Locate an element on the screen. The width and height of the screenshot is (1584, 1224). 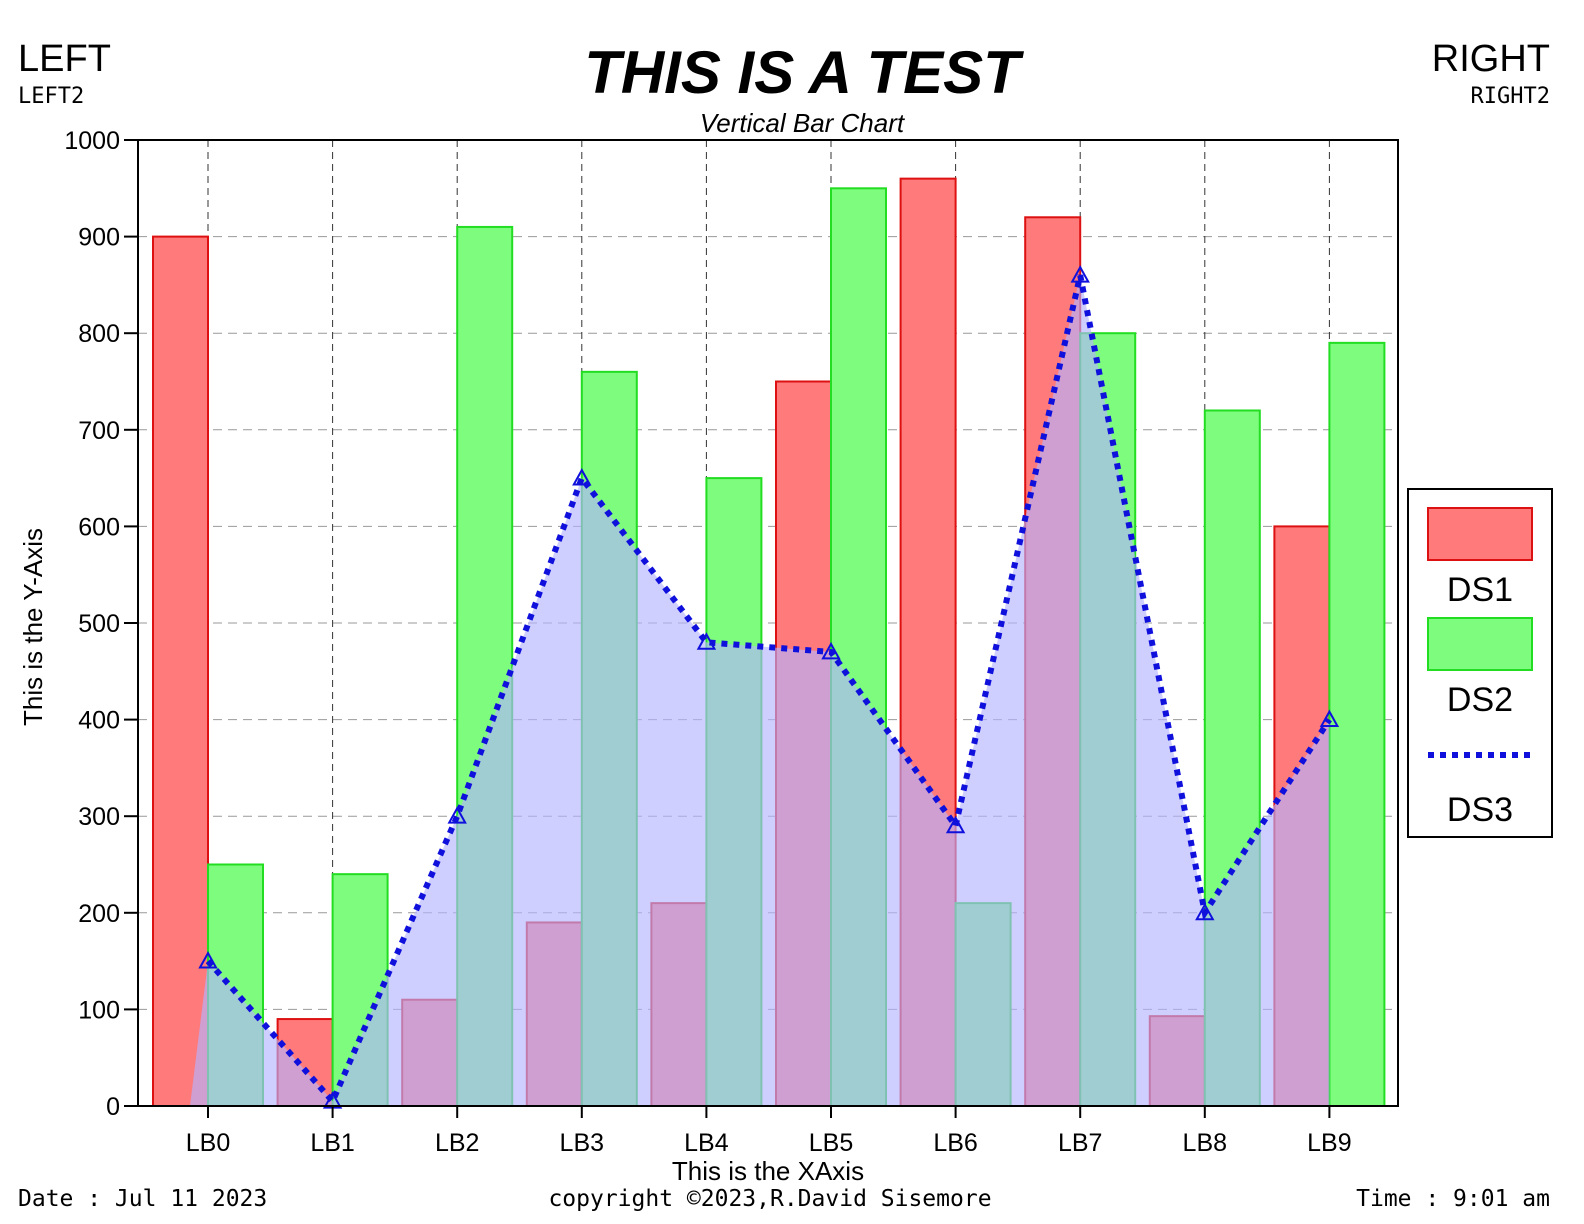
y-tick-label: 900 is located at coordinates (99, 238).